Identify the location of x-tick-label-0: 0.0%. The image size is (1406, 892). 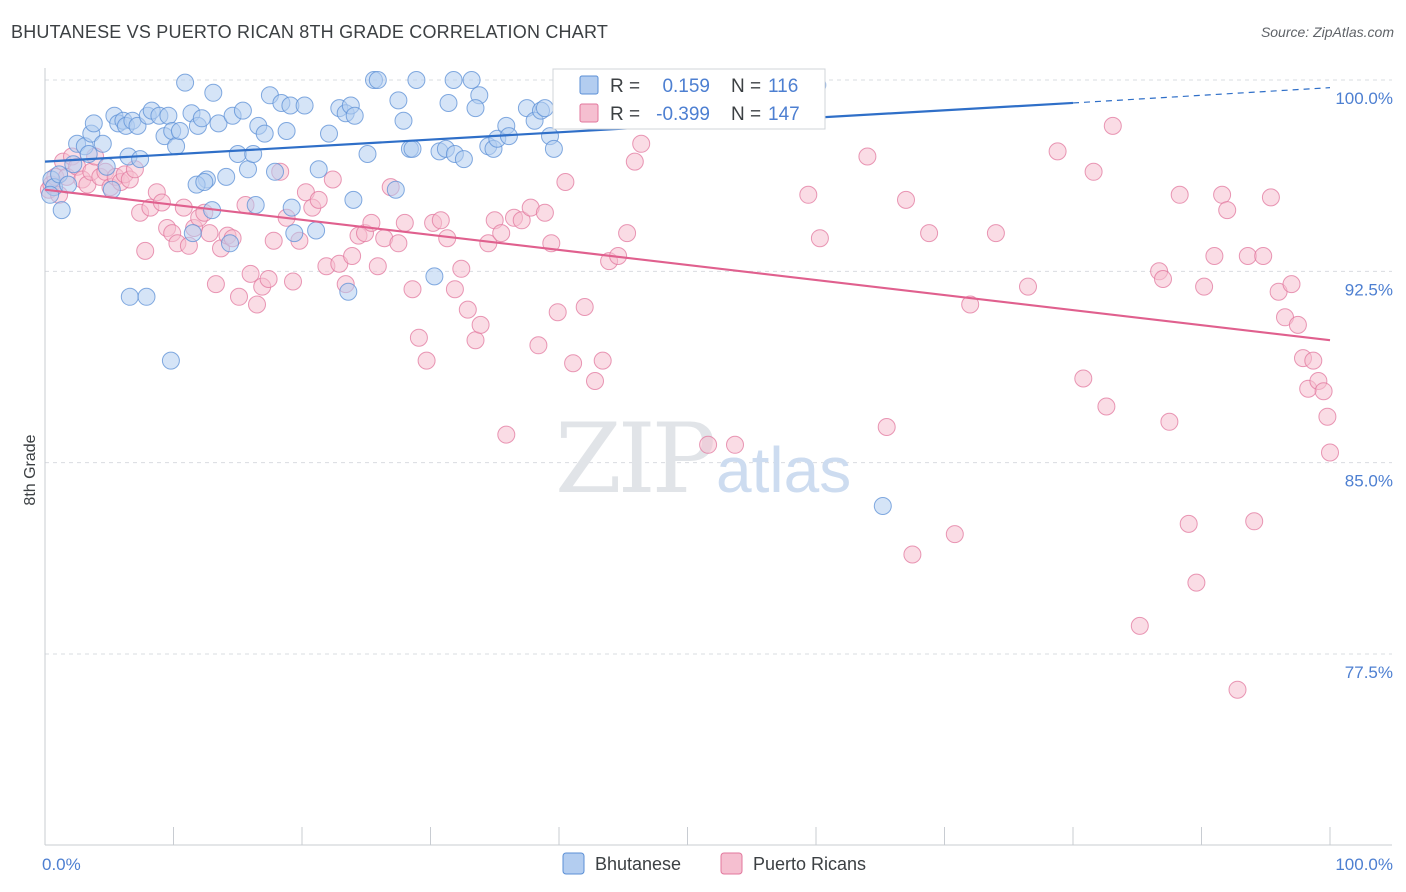
(61, 864).